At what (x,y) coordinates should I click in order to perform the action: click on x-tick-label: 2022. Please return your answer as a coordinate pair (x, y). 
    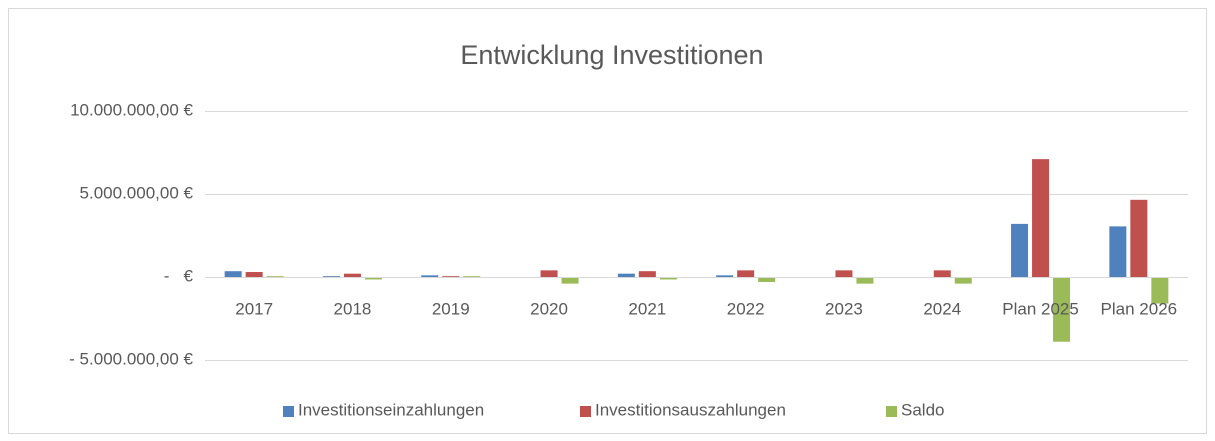
    Looking at the image, I should click on (746, 308).